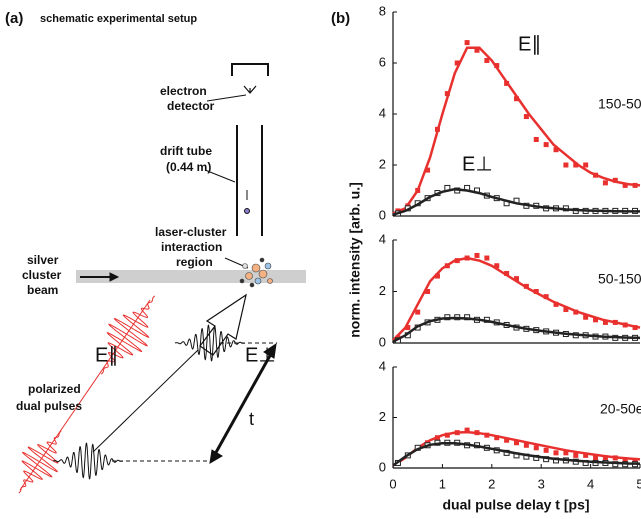 This screenshot has height=519, width=641. What do you see at coordinates (382, 61) in the screenshot?
I see `y-tick-label: 6` at bounding box center [382, 61].